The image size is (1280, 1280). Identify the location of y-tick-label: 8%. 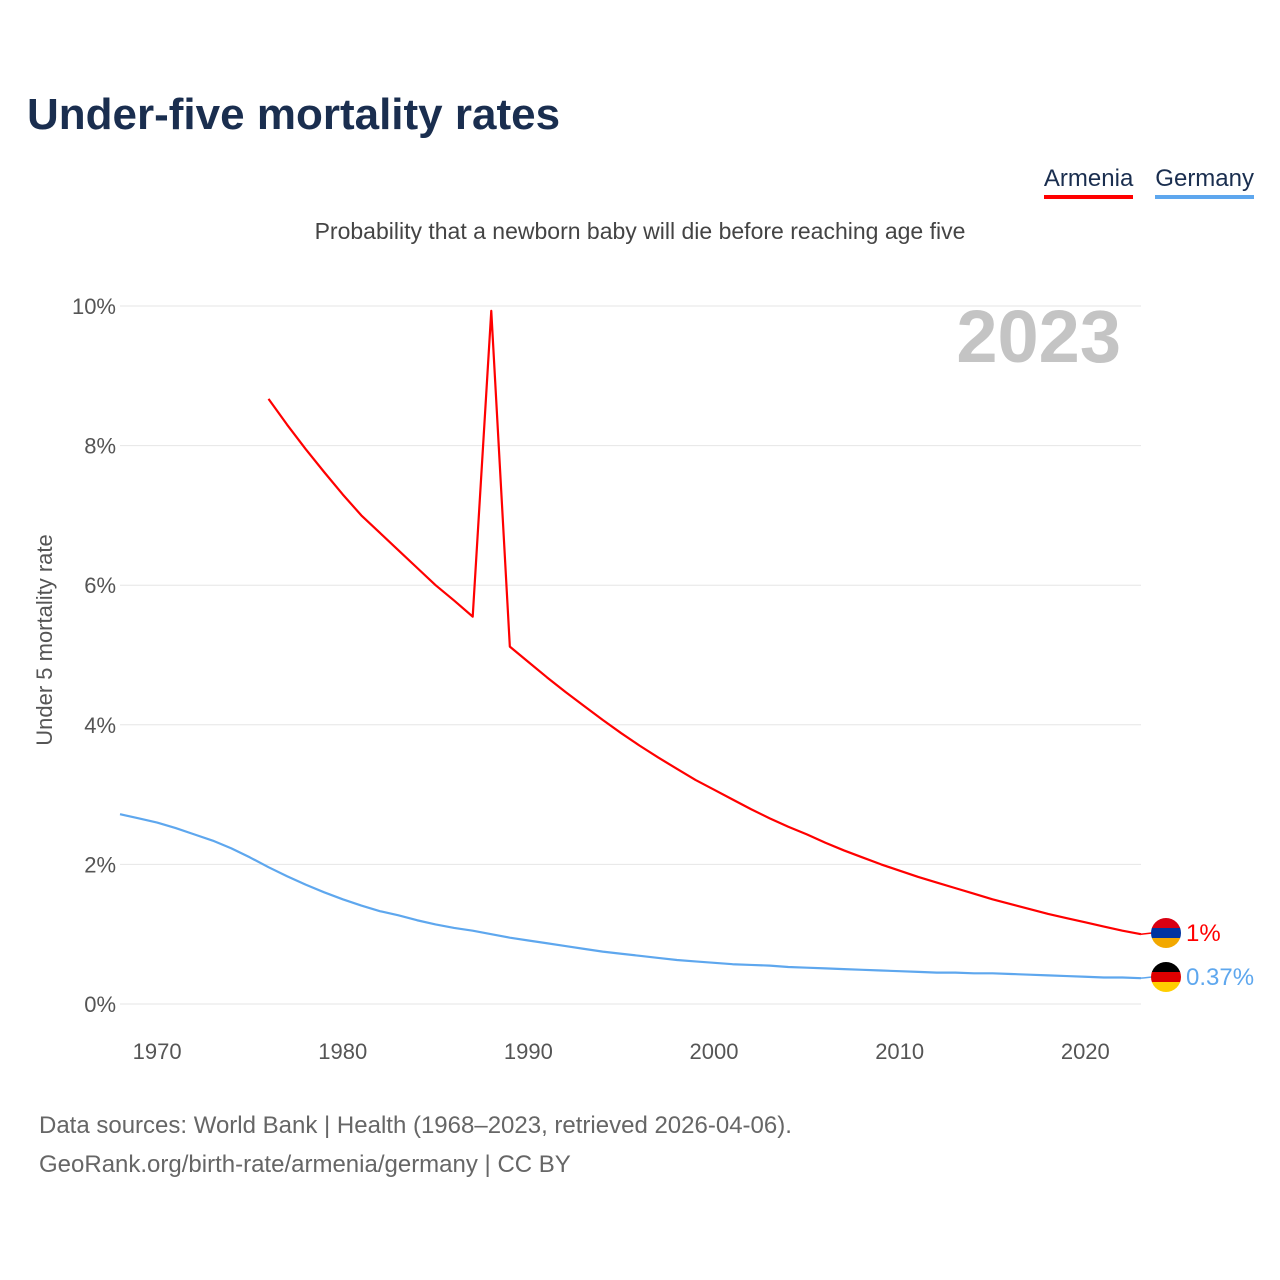
(100, 446).